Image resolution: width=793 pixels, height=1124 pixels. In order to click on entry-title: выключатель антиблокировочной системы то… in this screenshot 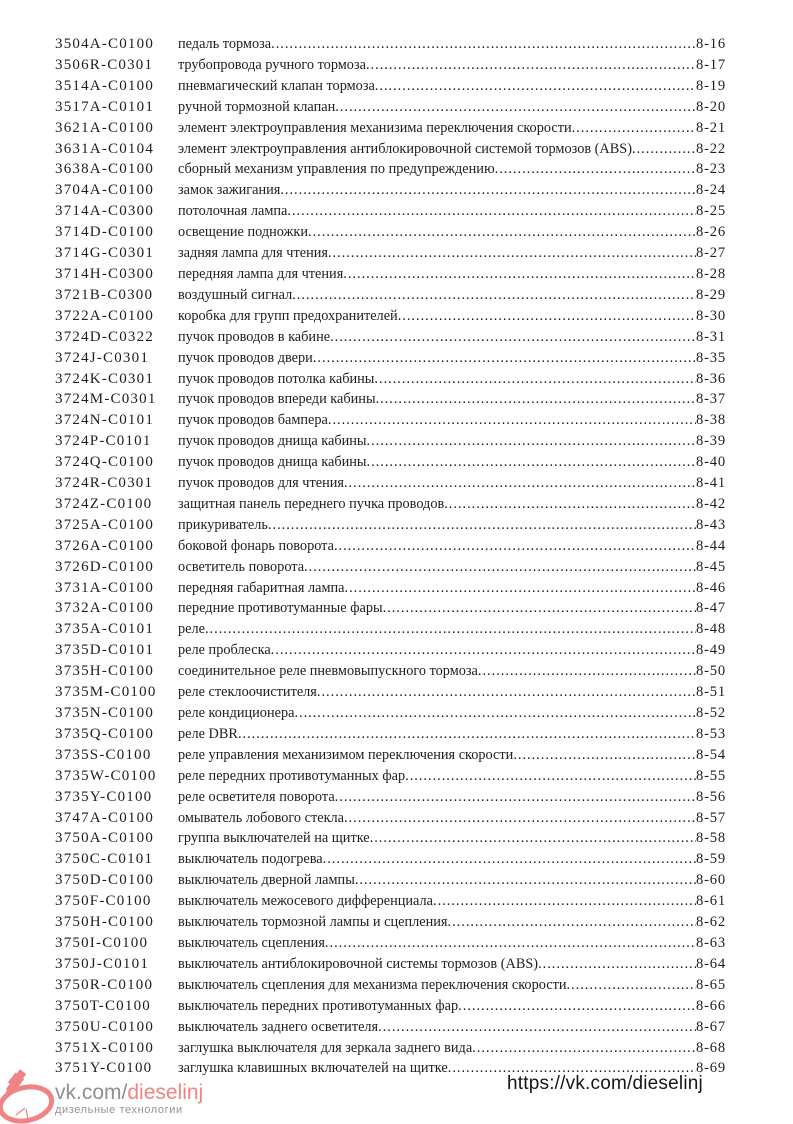, I will do `click(358, 963)`.